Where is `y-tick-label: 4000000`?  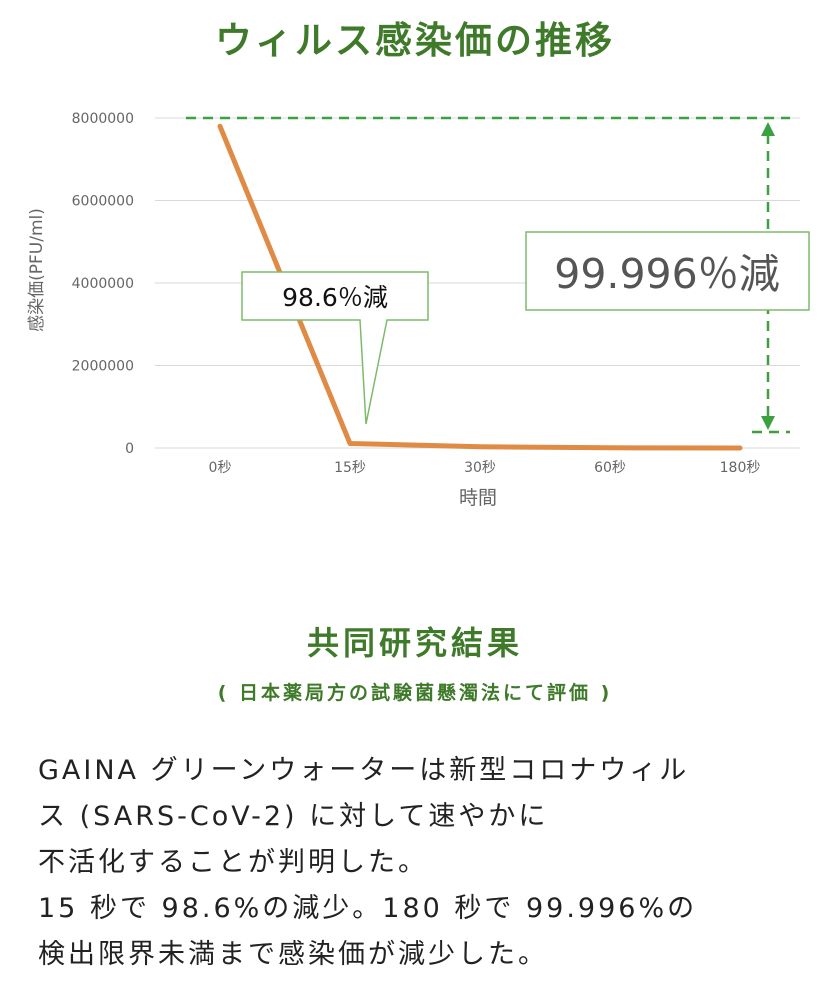 y-tick-label: 4000000 is located at coordinates (103, 284).